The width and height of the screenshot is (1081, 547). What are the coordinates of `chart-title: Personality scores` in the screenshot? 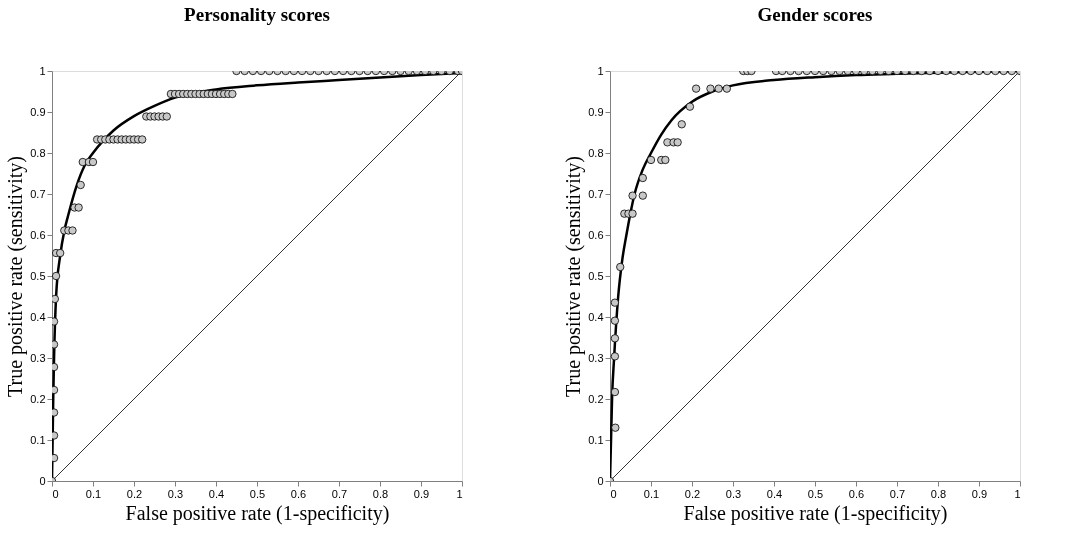 It's located at (257, 14).